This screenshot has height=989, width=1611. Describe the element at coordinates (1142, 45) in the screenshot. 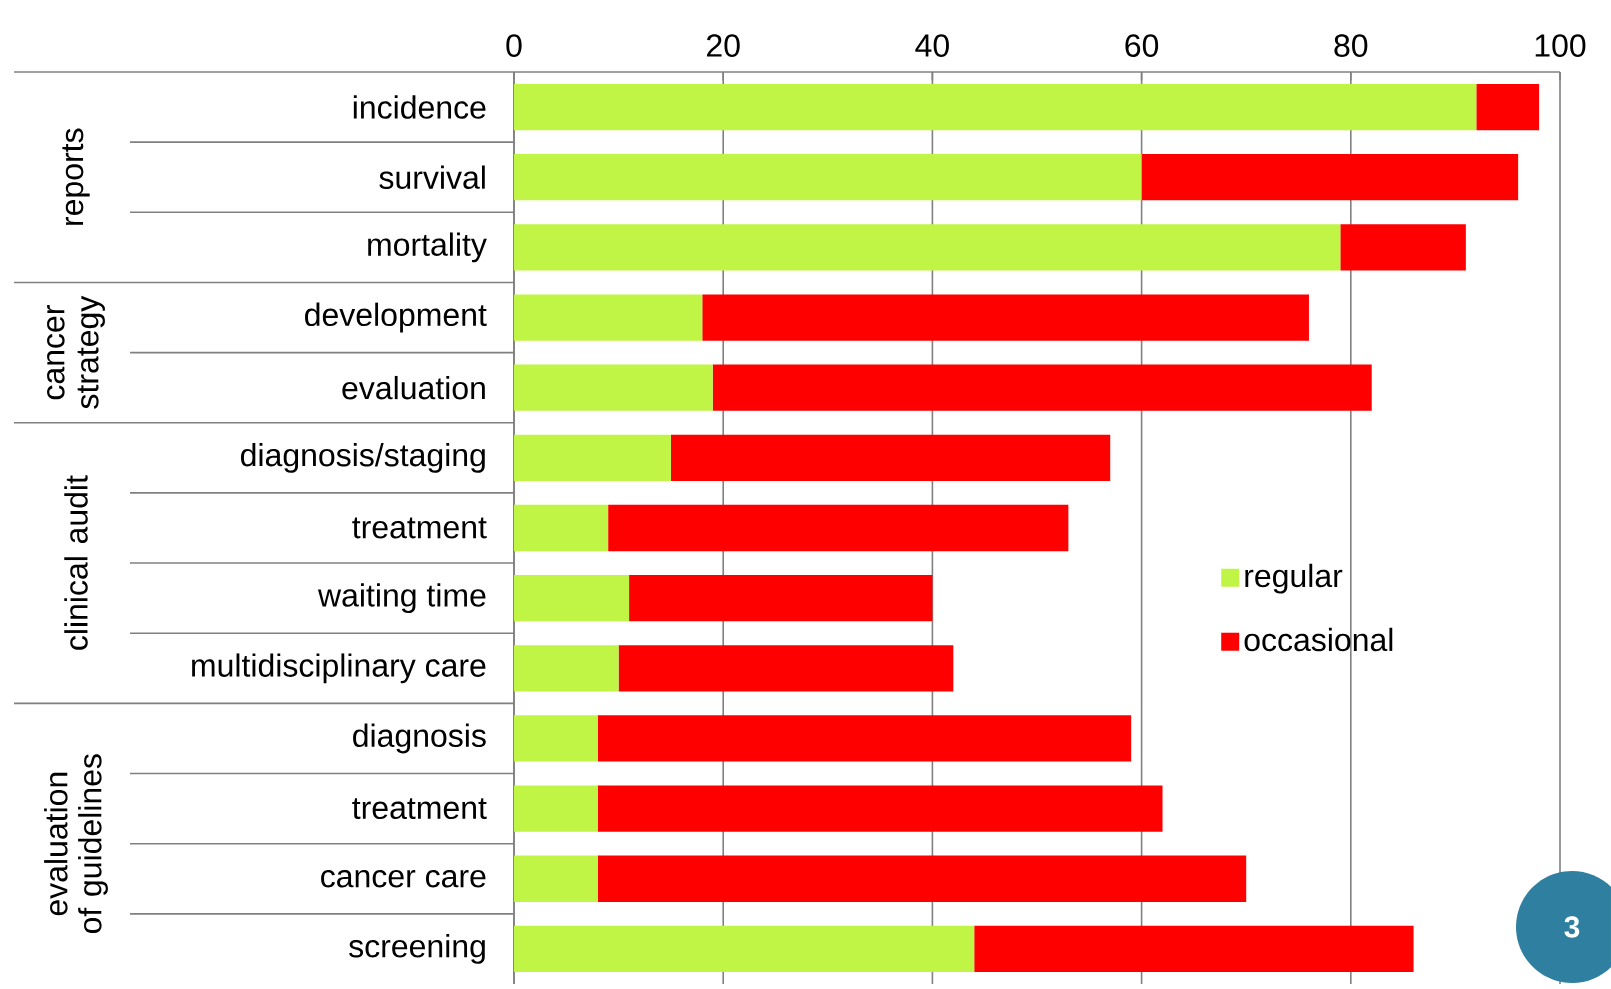

I see `x-tick-label: 60` at that location.